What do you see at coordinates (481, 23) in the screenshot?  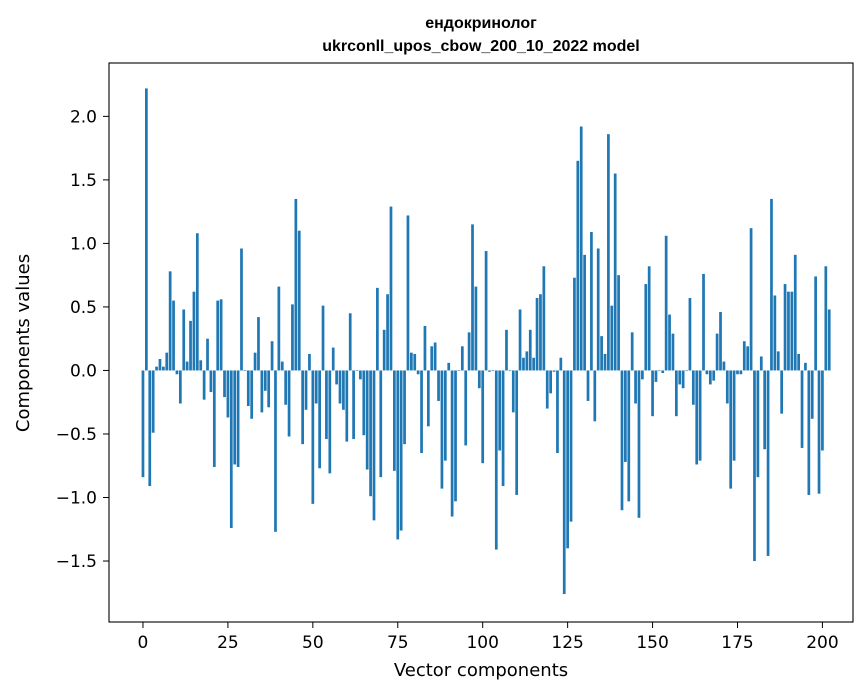 I see `chart-title-line-1: ендокринолог` at bounding box center [481, 23].